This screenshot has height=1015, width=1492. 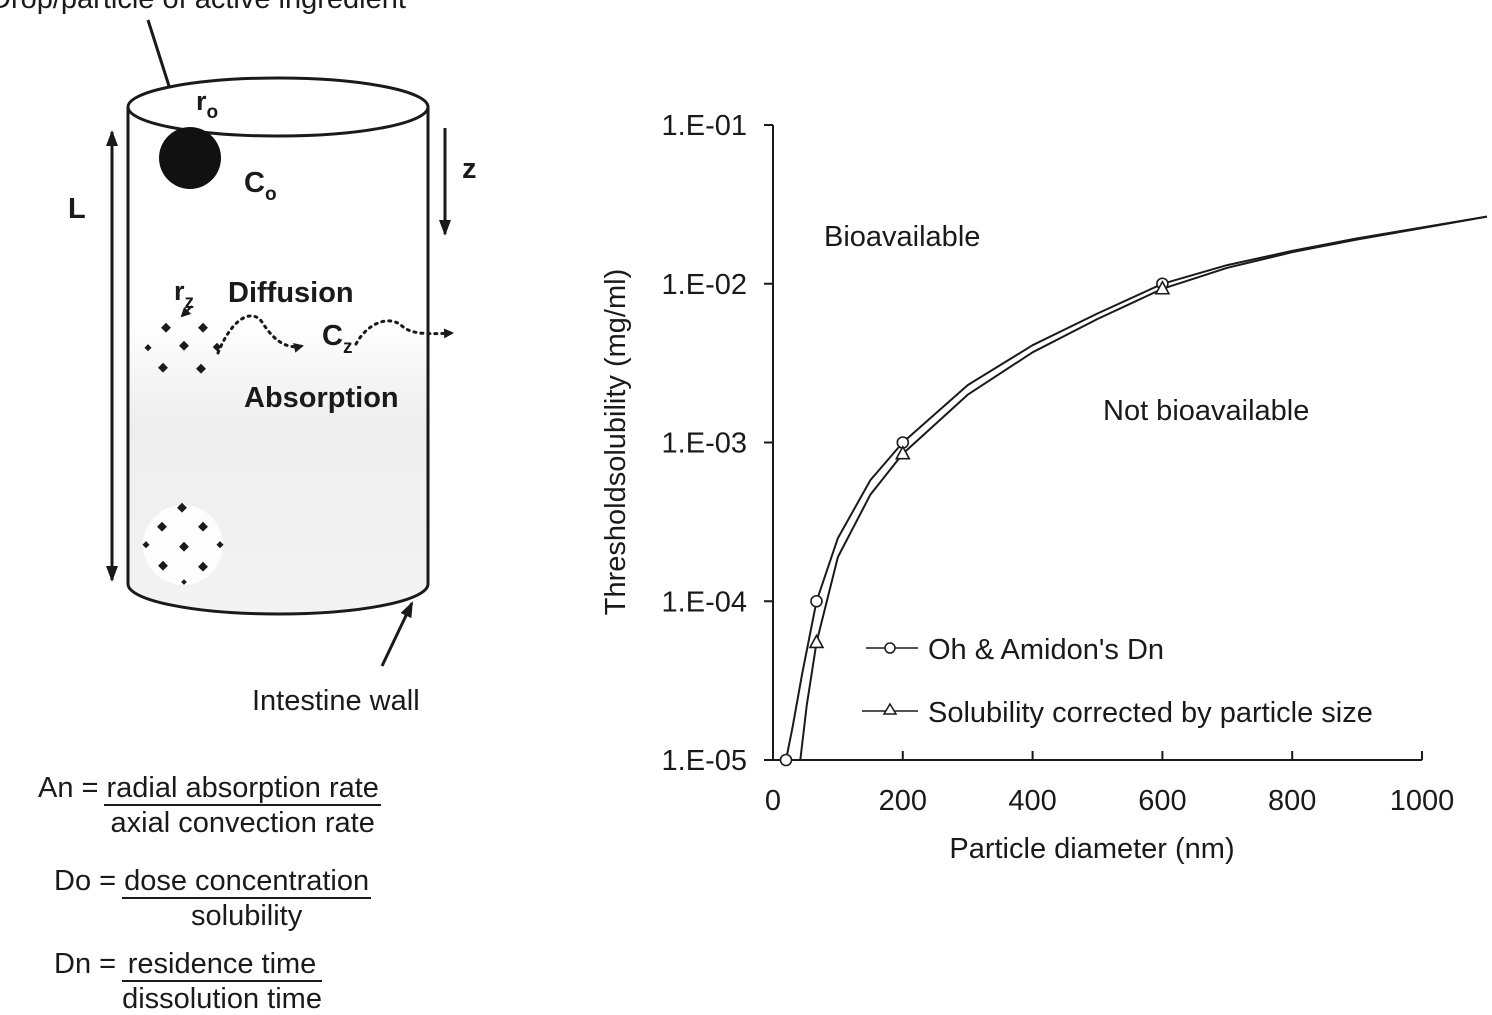 What do you see at coordinates (337, 339) in the screenshot?
I see `c-z-label: Cz` at bounding box center [337, 339].